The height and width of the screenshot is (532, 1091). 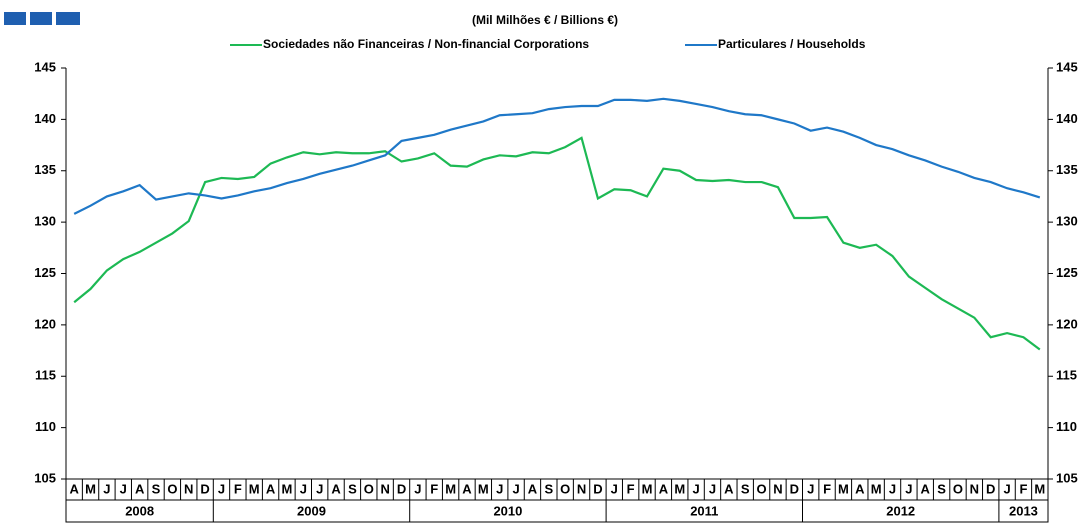 What do you see at coordinates (1067, 323) in the screenshot?
I see `y2-tick-label: 120` at bounding box center [1067, 323].